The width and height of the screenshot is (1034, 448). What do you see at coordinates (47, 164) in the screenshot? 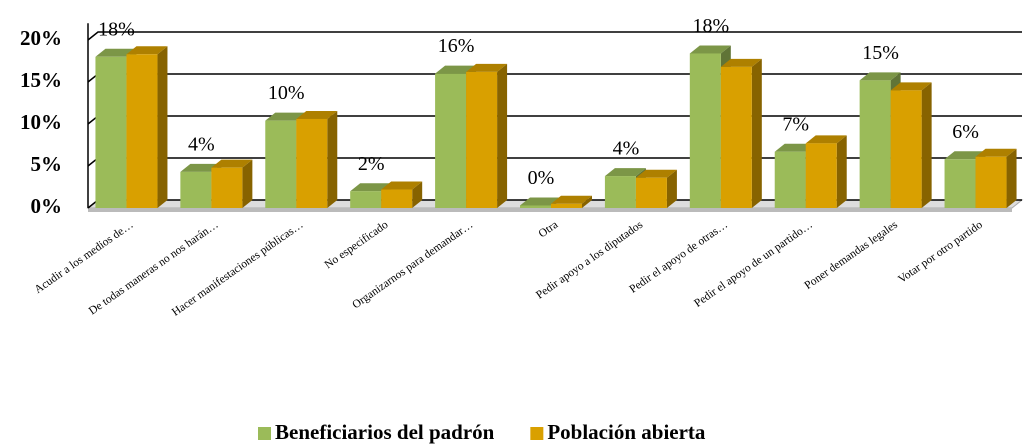
I see `y-tick-label: 5%` at bounding box center [47, 164].